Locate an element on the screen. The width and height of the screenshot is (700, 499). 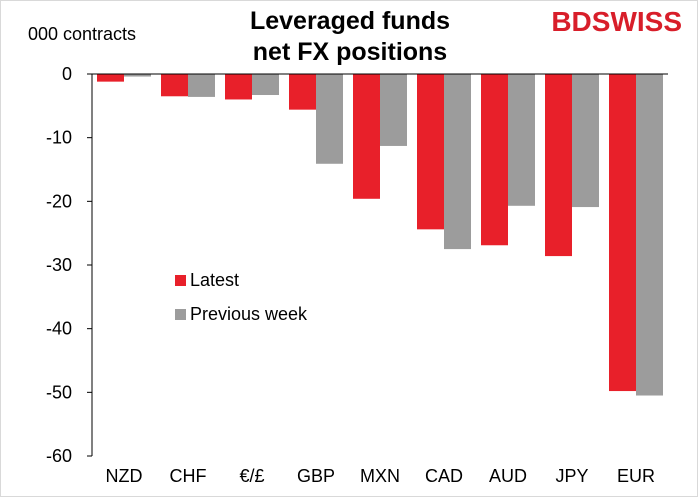
x-tick-label: AUD is located at coordinates (508, 476).